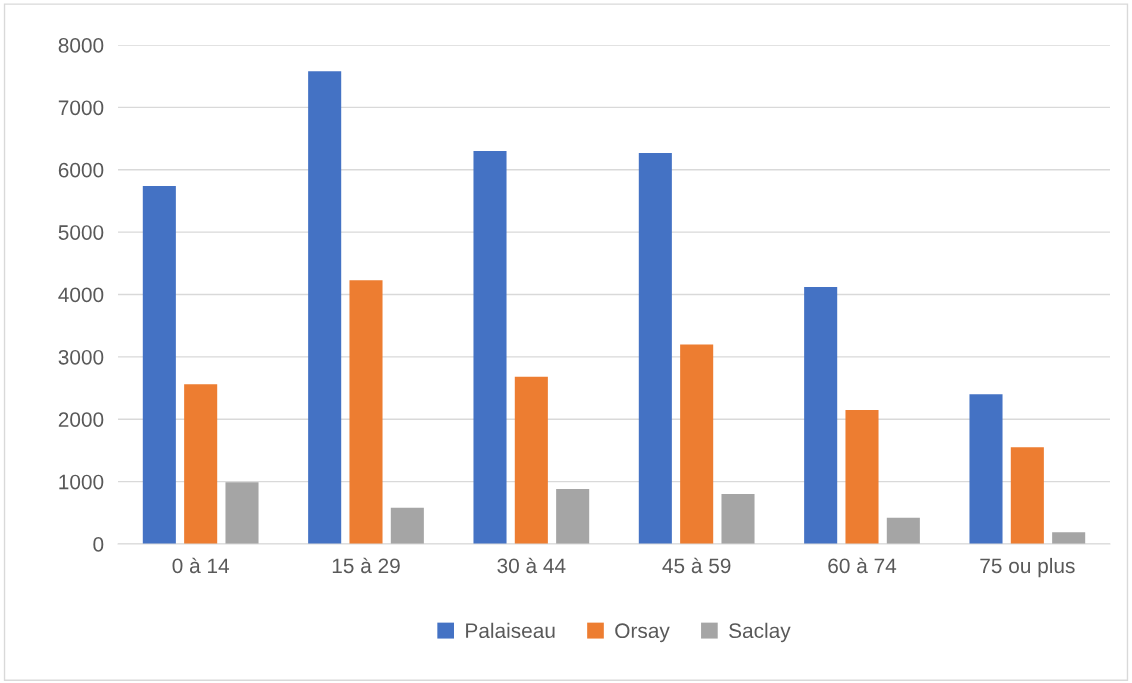  I want to click on legend-label: Saclay, so click(760, 632).